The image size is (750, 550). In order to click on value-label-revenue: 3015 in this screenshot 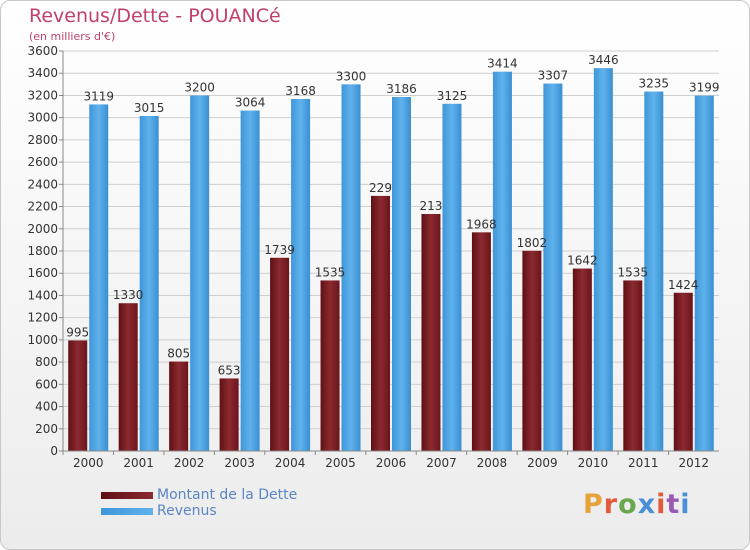, I will do `click(149, 108)`.